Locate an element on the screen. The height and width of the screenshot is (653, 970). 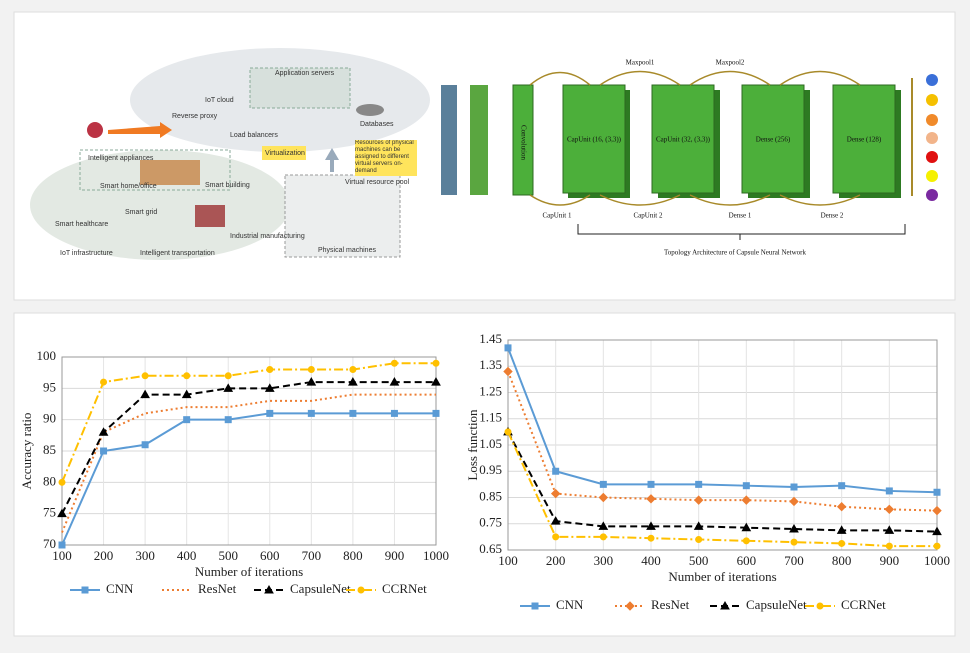
label: Databases is located at coordinates (377, 124).